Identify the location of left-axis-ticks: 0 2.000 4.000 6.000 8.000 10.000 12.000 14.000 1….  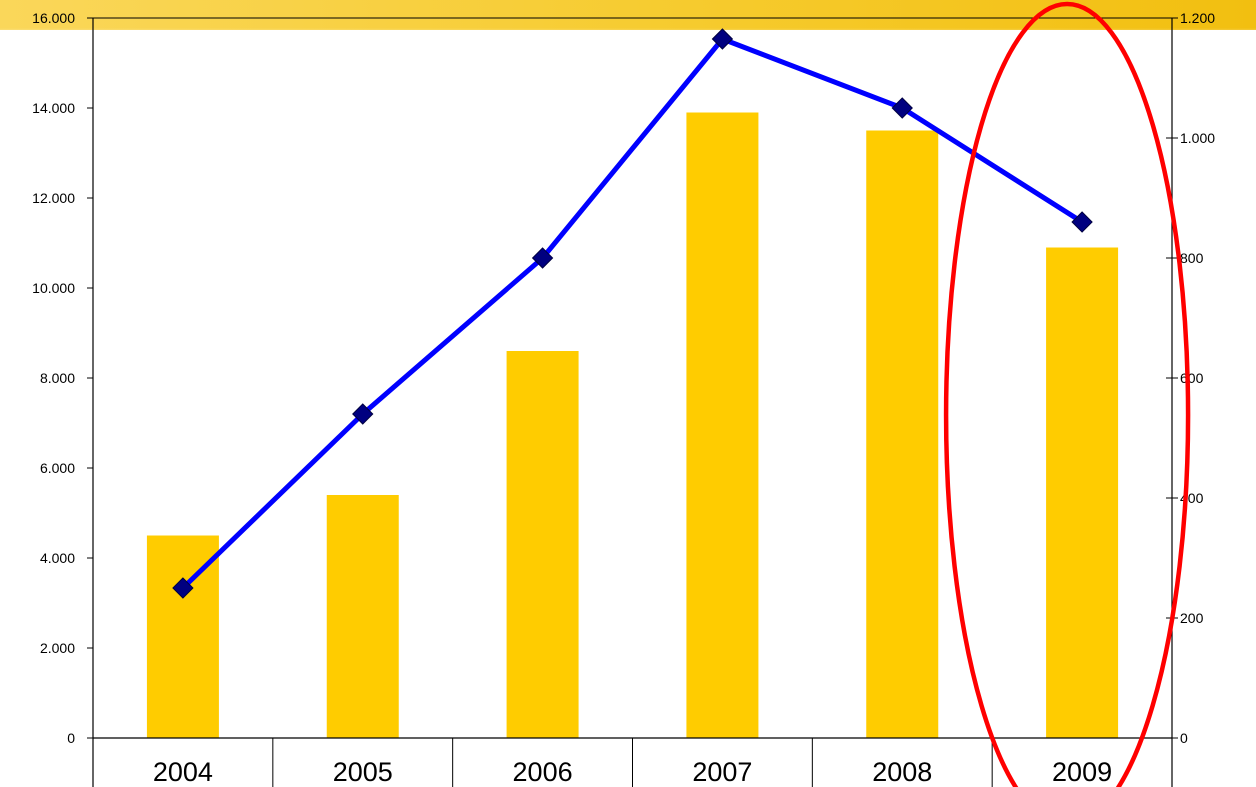
(62, 378).